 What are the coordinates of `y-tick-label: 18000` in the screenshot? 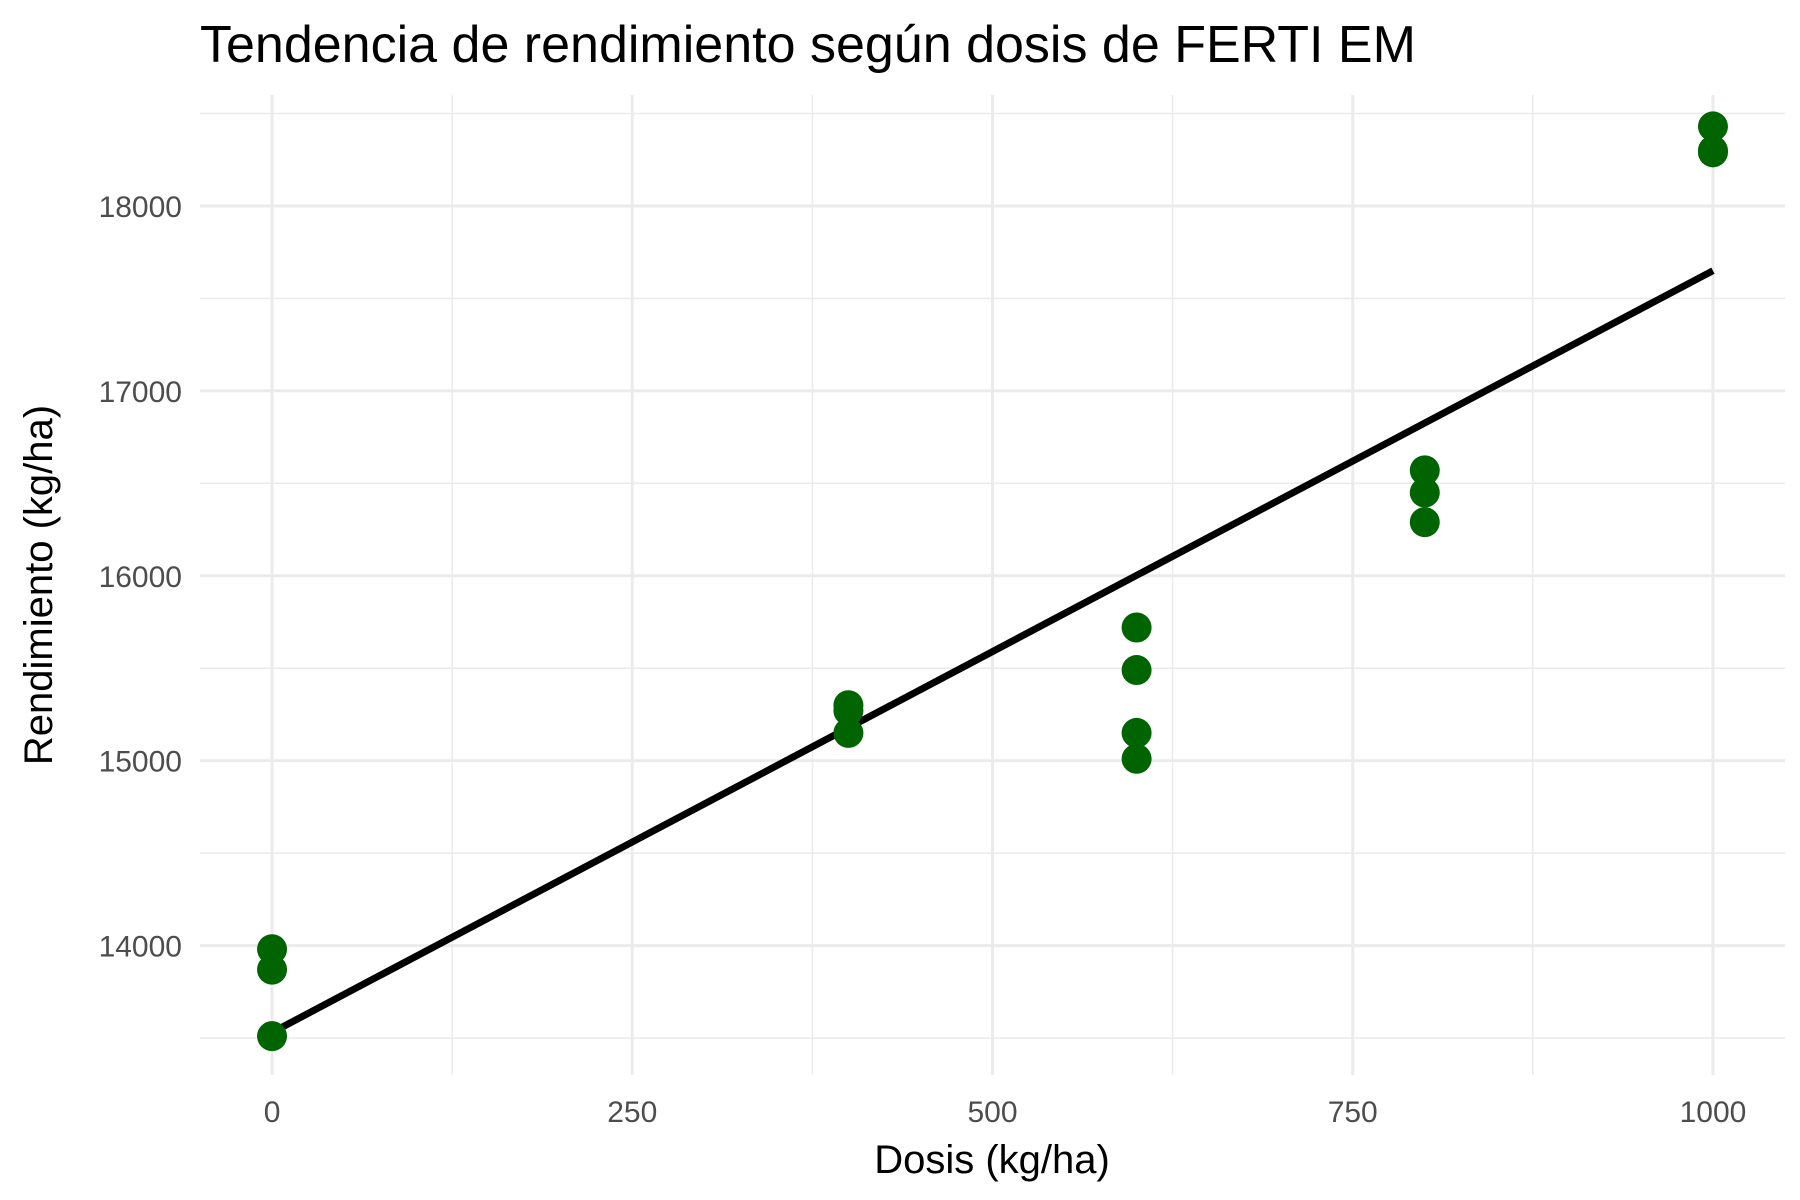 It's located at (140, 207).